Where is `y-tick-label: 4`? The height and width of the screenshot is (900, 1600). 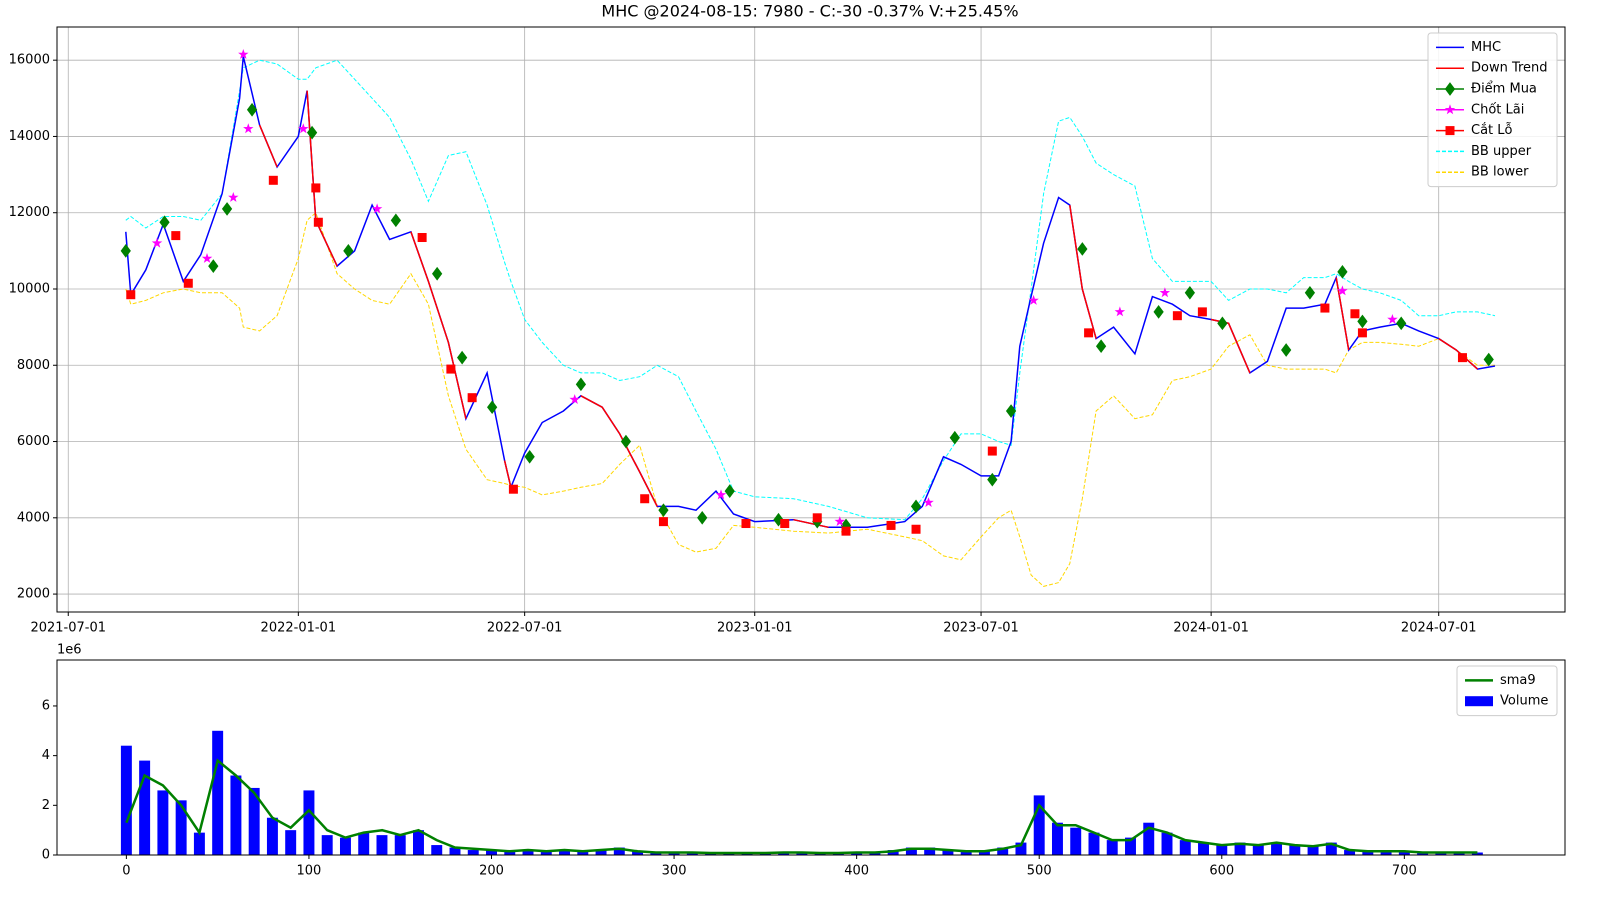
y-tick-label: 4 is located at coordinates (46, 755).